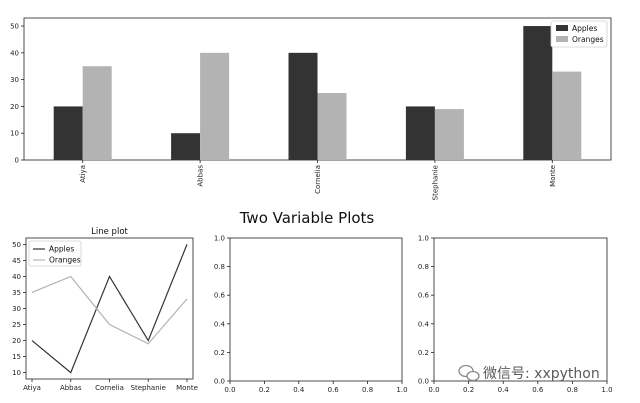 This screenshot has height=403, width=640. I want to click on legend-swatch-apples, so click(562, 28).